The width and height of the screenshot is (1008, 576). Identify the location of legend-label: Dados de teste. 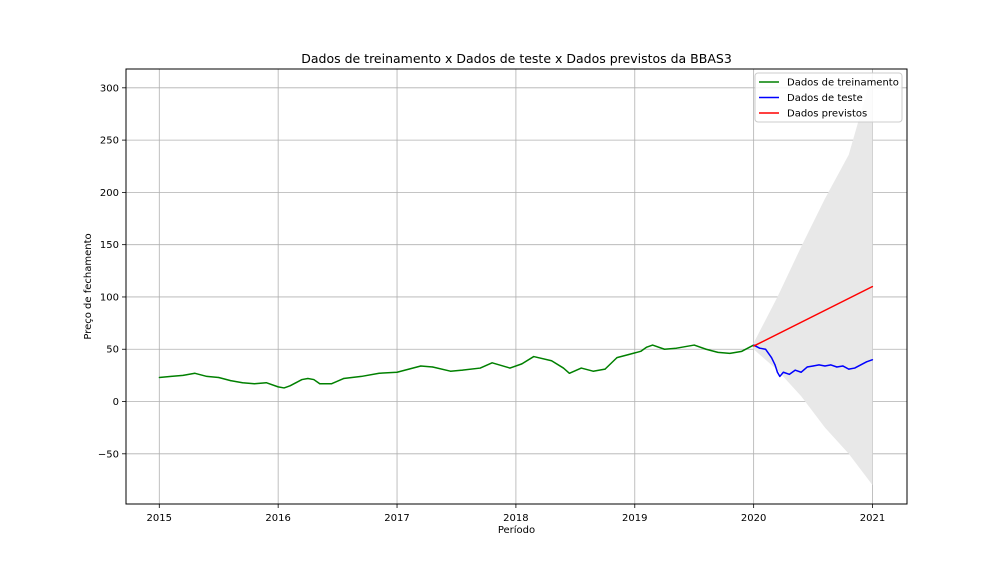
(825, 98).